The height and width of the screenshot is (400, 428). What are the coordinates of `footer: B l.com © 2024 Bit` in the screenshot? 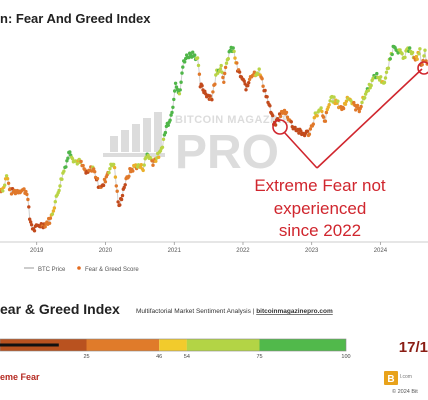 It's located at (401, 383).